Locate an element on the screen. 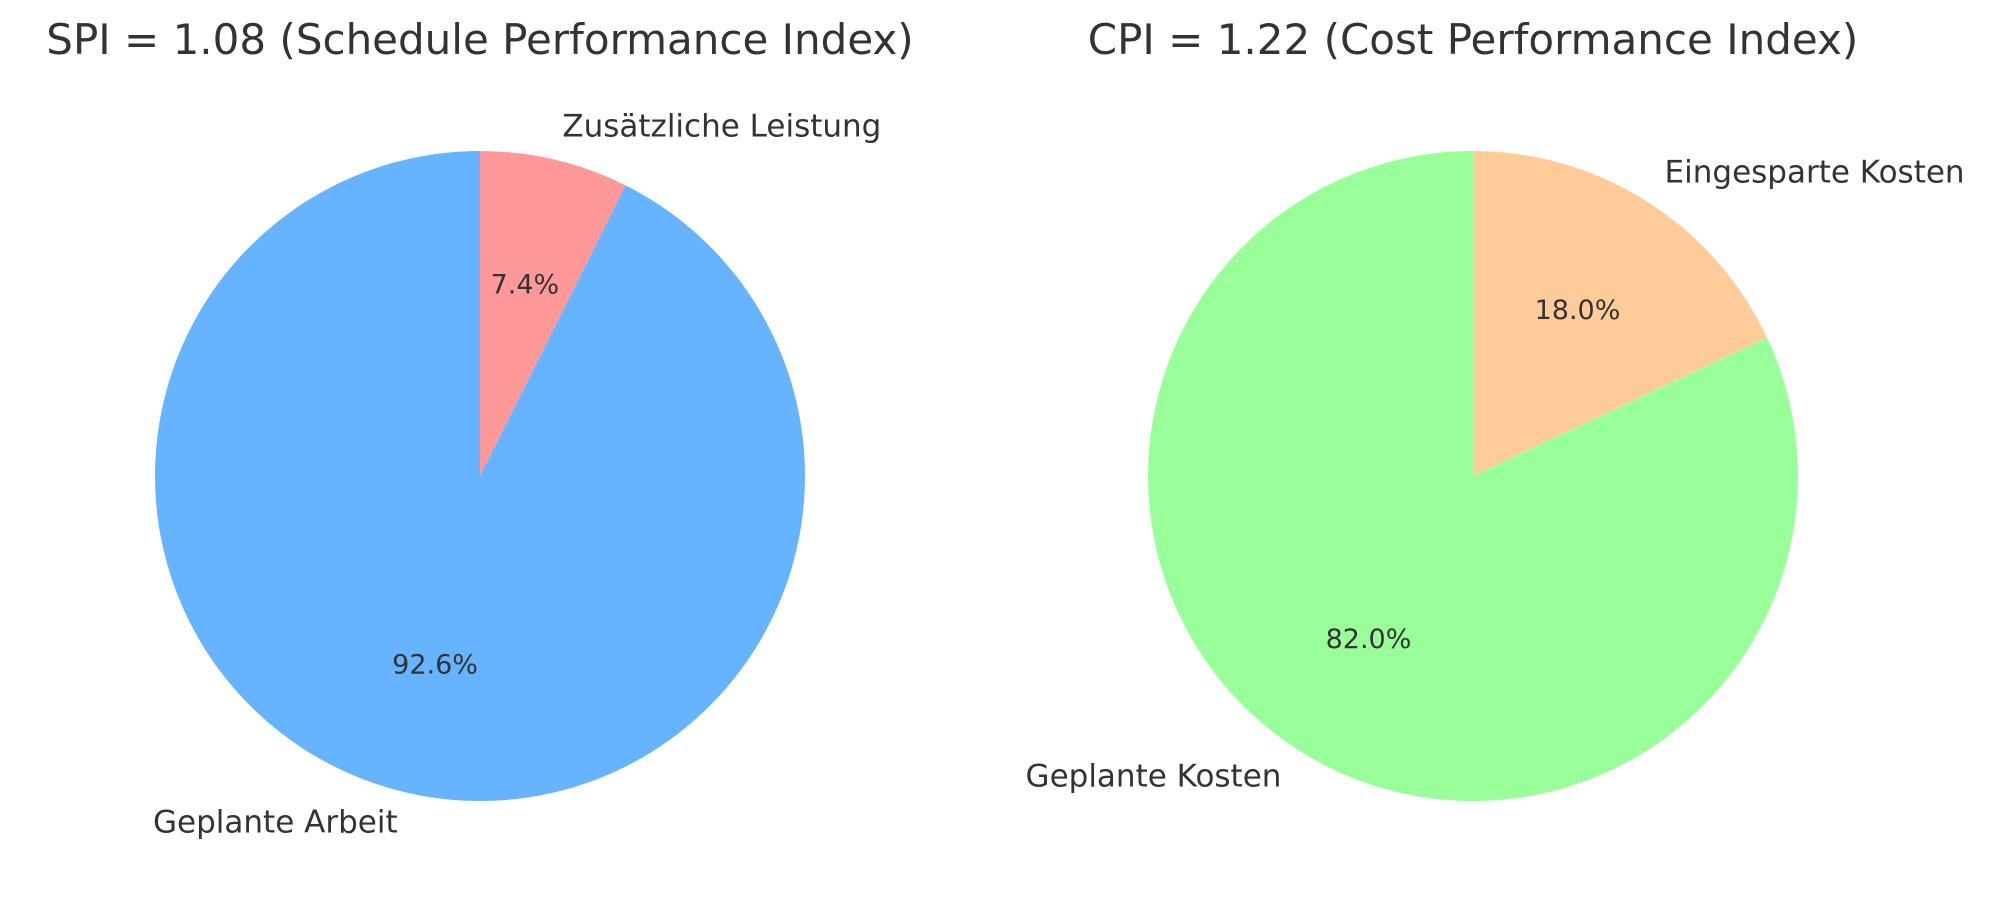  cpi-slice-percent-1: 18.0% is located at coordinates (1578, 310).